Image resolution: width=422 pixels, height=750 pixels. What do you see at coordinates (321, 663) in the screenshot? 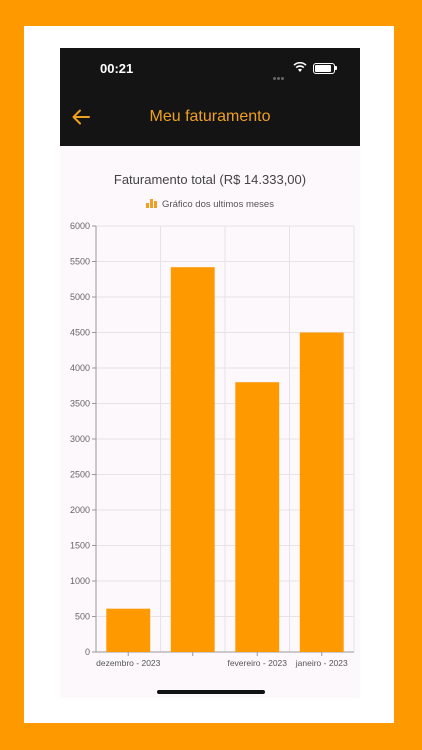
I see `x-tick-label: janeiro - 2023` at bounding box center [321, 663].